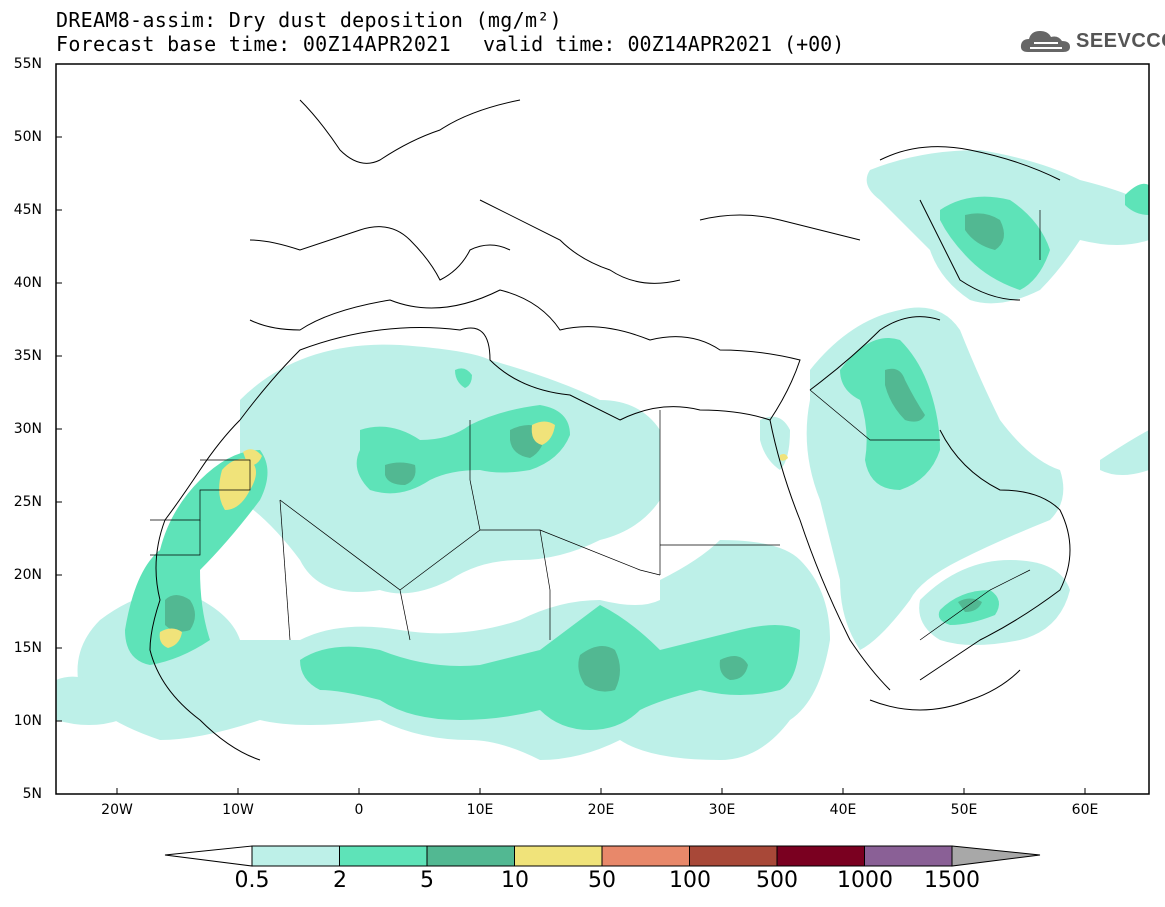  What do you see at coordinates (208, 856) in the screenshot?
I see `colorbar-under-arrow` at bounding box center [208, 856].